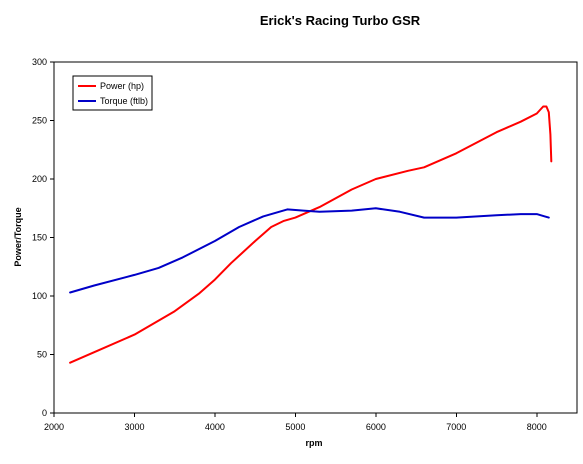 Image resolution: width=583 pixels, height=464 pixels. Describe the element at coordinates (39, 238) in the screenshot. I see `y-tick-label: 150` at that location.